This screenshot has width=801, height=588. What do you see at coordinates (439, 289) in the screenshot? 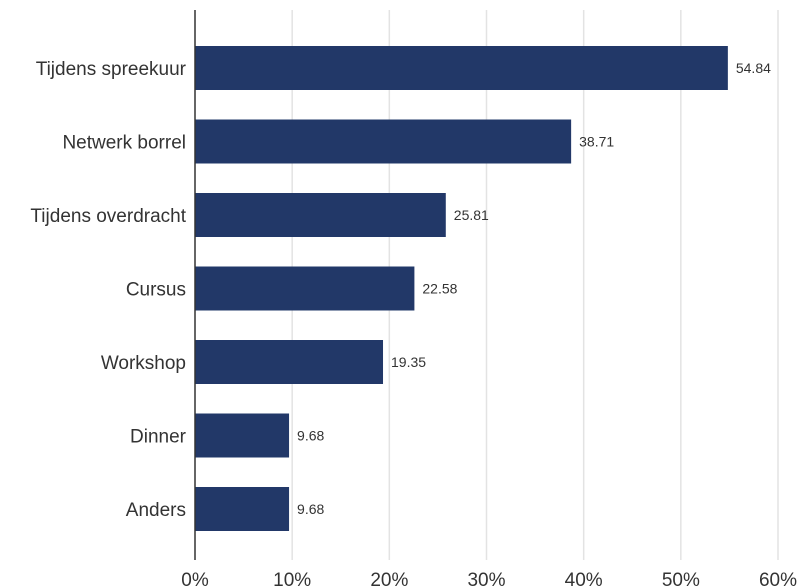
I see `value-label: 22.58` at bounding box center [439, 289].